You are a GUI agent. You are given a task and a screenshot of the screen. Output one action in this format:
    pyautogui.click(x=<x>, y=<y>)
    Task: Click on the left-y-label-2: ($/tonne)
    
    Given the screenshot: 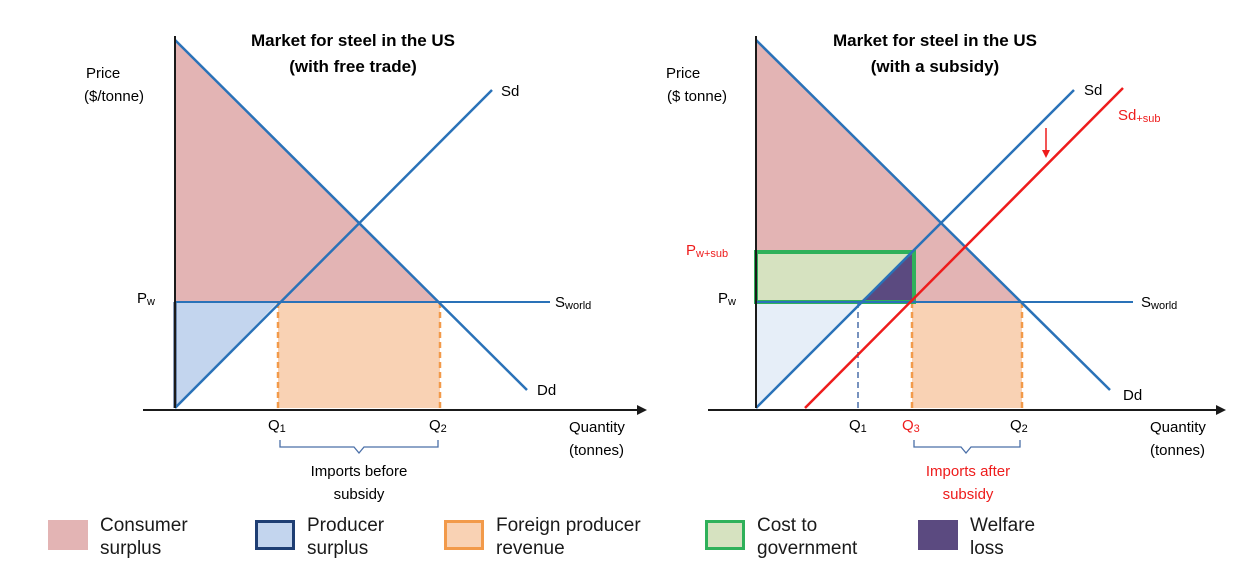 What is the action you would take?
    pyautogui.click(x=114, y=96)
    